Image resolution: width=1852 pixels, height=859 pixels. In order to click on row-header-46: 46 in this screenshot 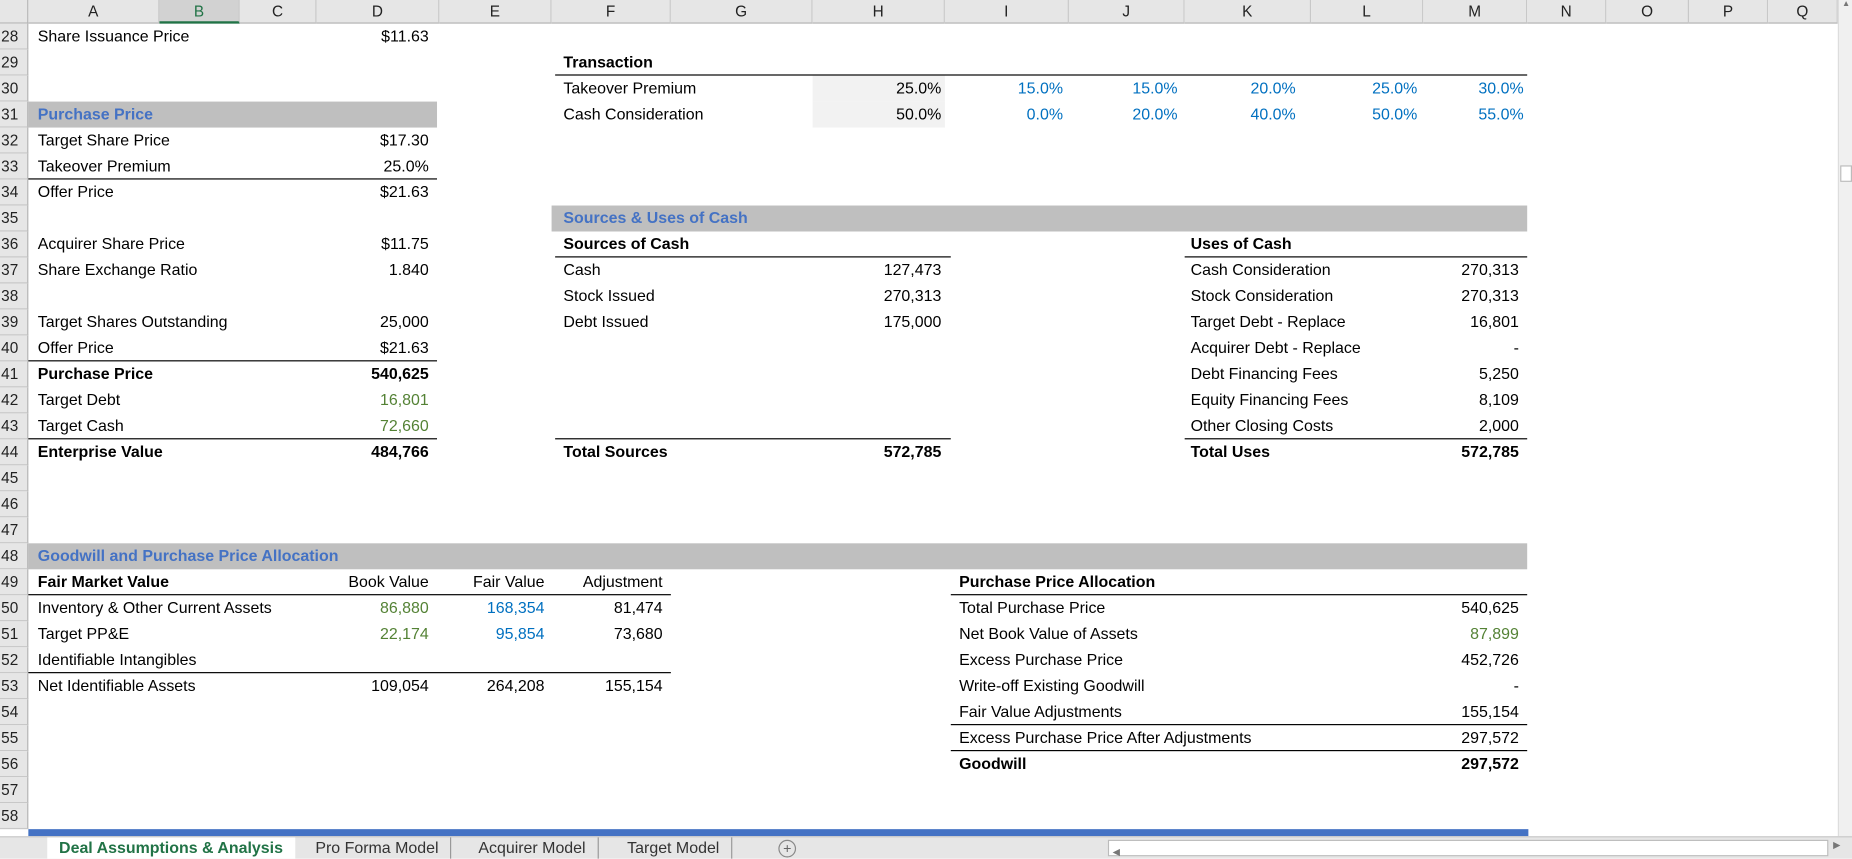, I will do `click(14, 504)`.